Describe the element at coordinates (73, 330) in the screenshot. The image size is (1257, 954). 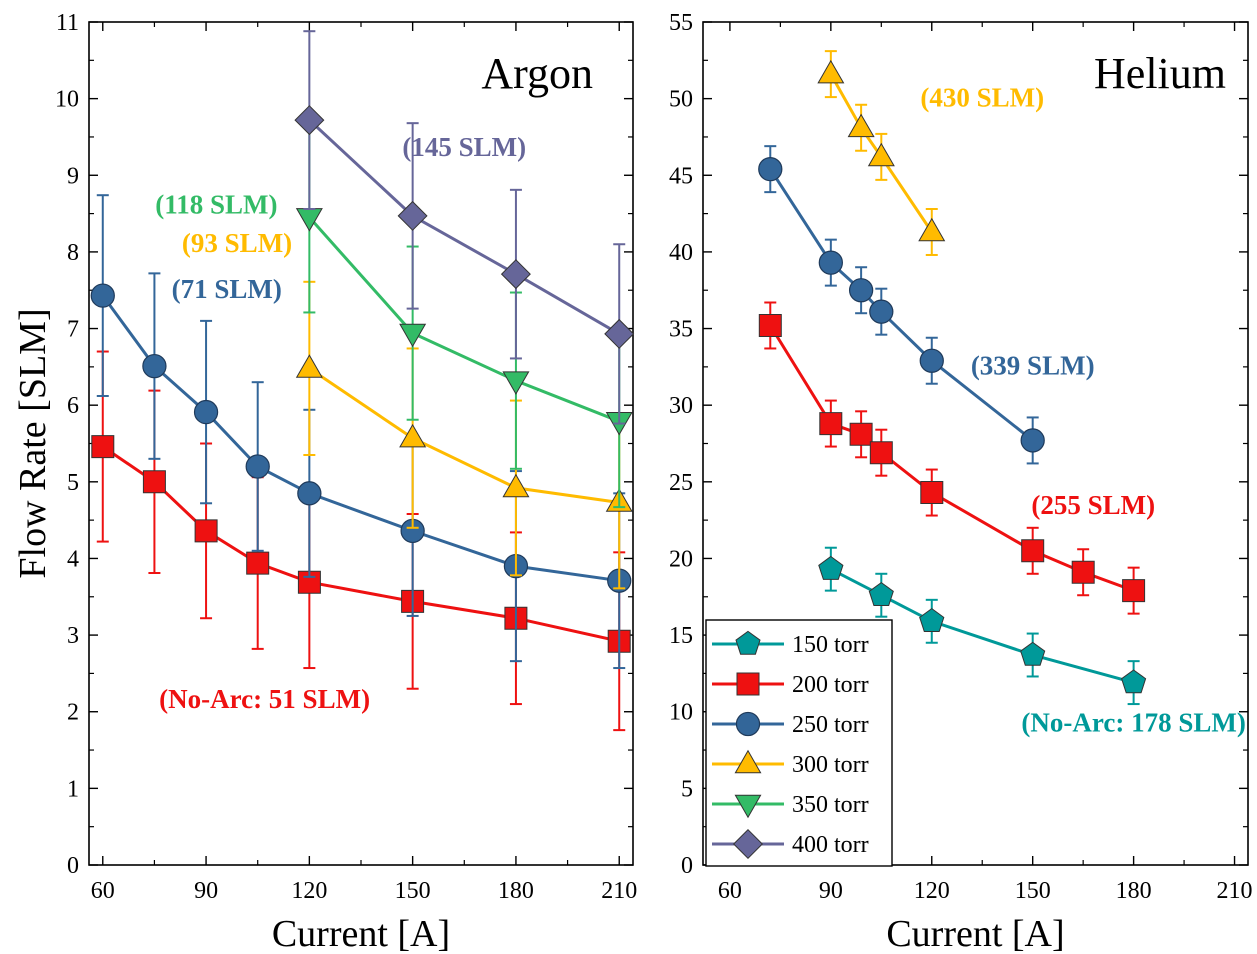
I see `y-tick-label: 7` at that location.